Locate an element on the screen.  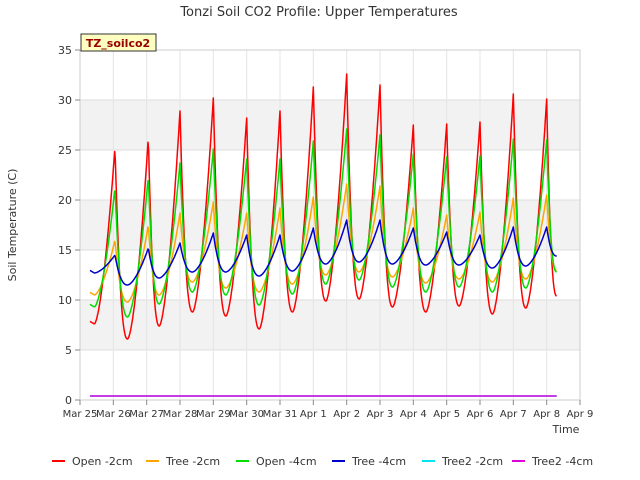
badge: TZ_soilco2 is located at coordinates (118, 42).